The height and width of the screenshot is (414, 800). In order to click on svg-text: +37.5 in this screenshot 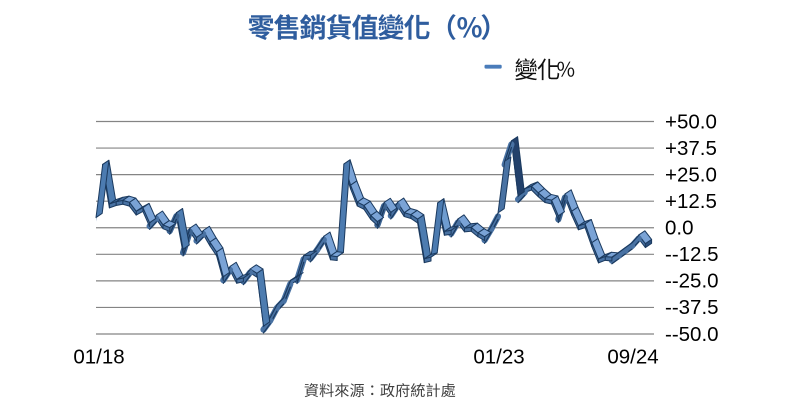, I will do `click(691, 148)`.